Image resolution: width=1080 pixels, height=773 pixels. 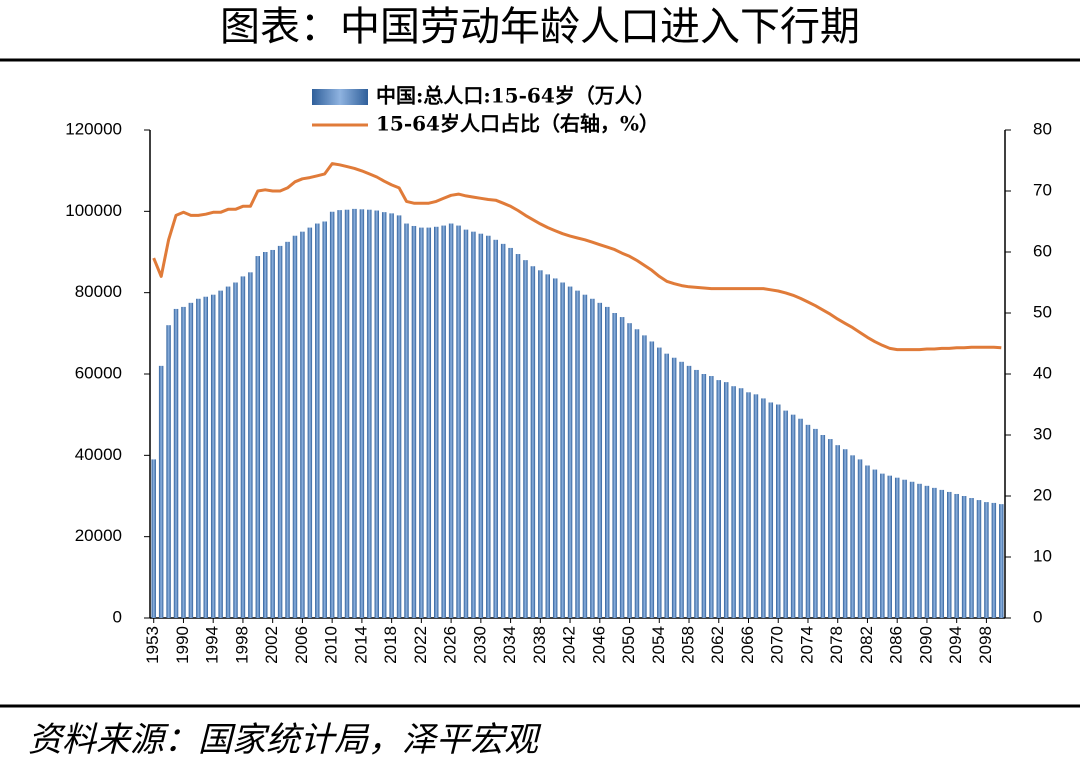 I want to click on x-tick-label: 2014, so click(x=360, y=645).